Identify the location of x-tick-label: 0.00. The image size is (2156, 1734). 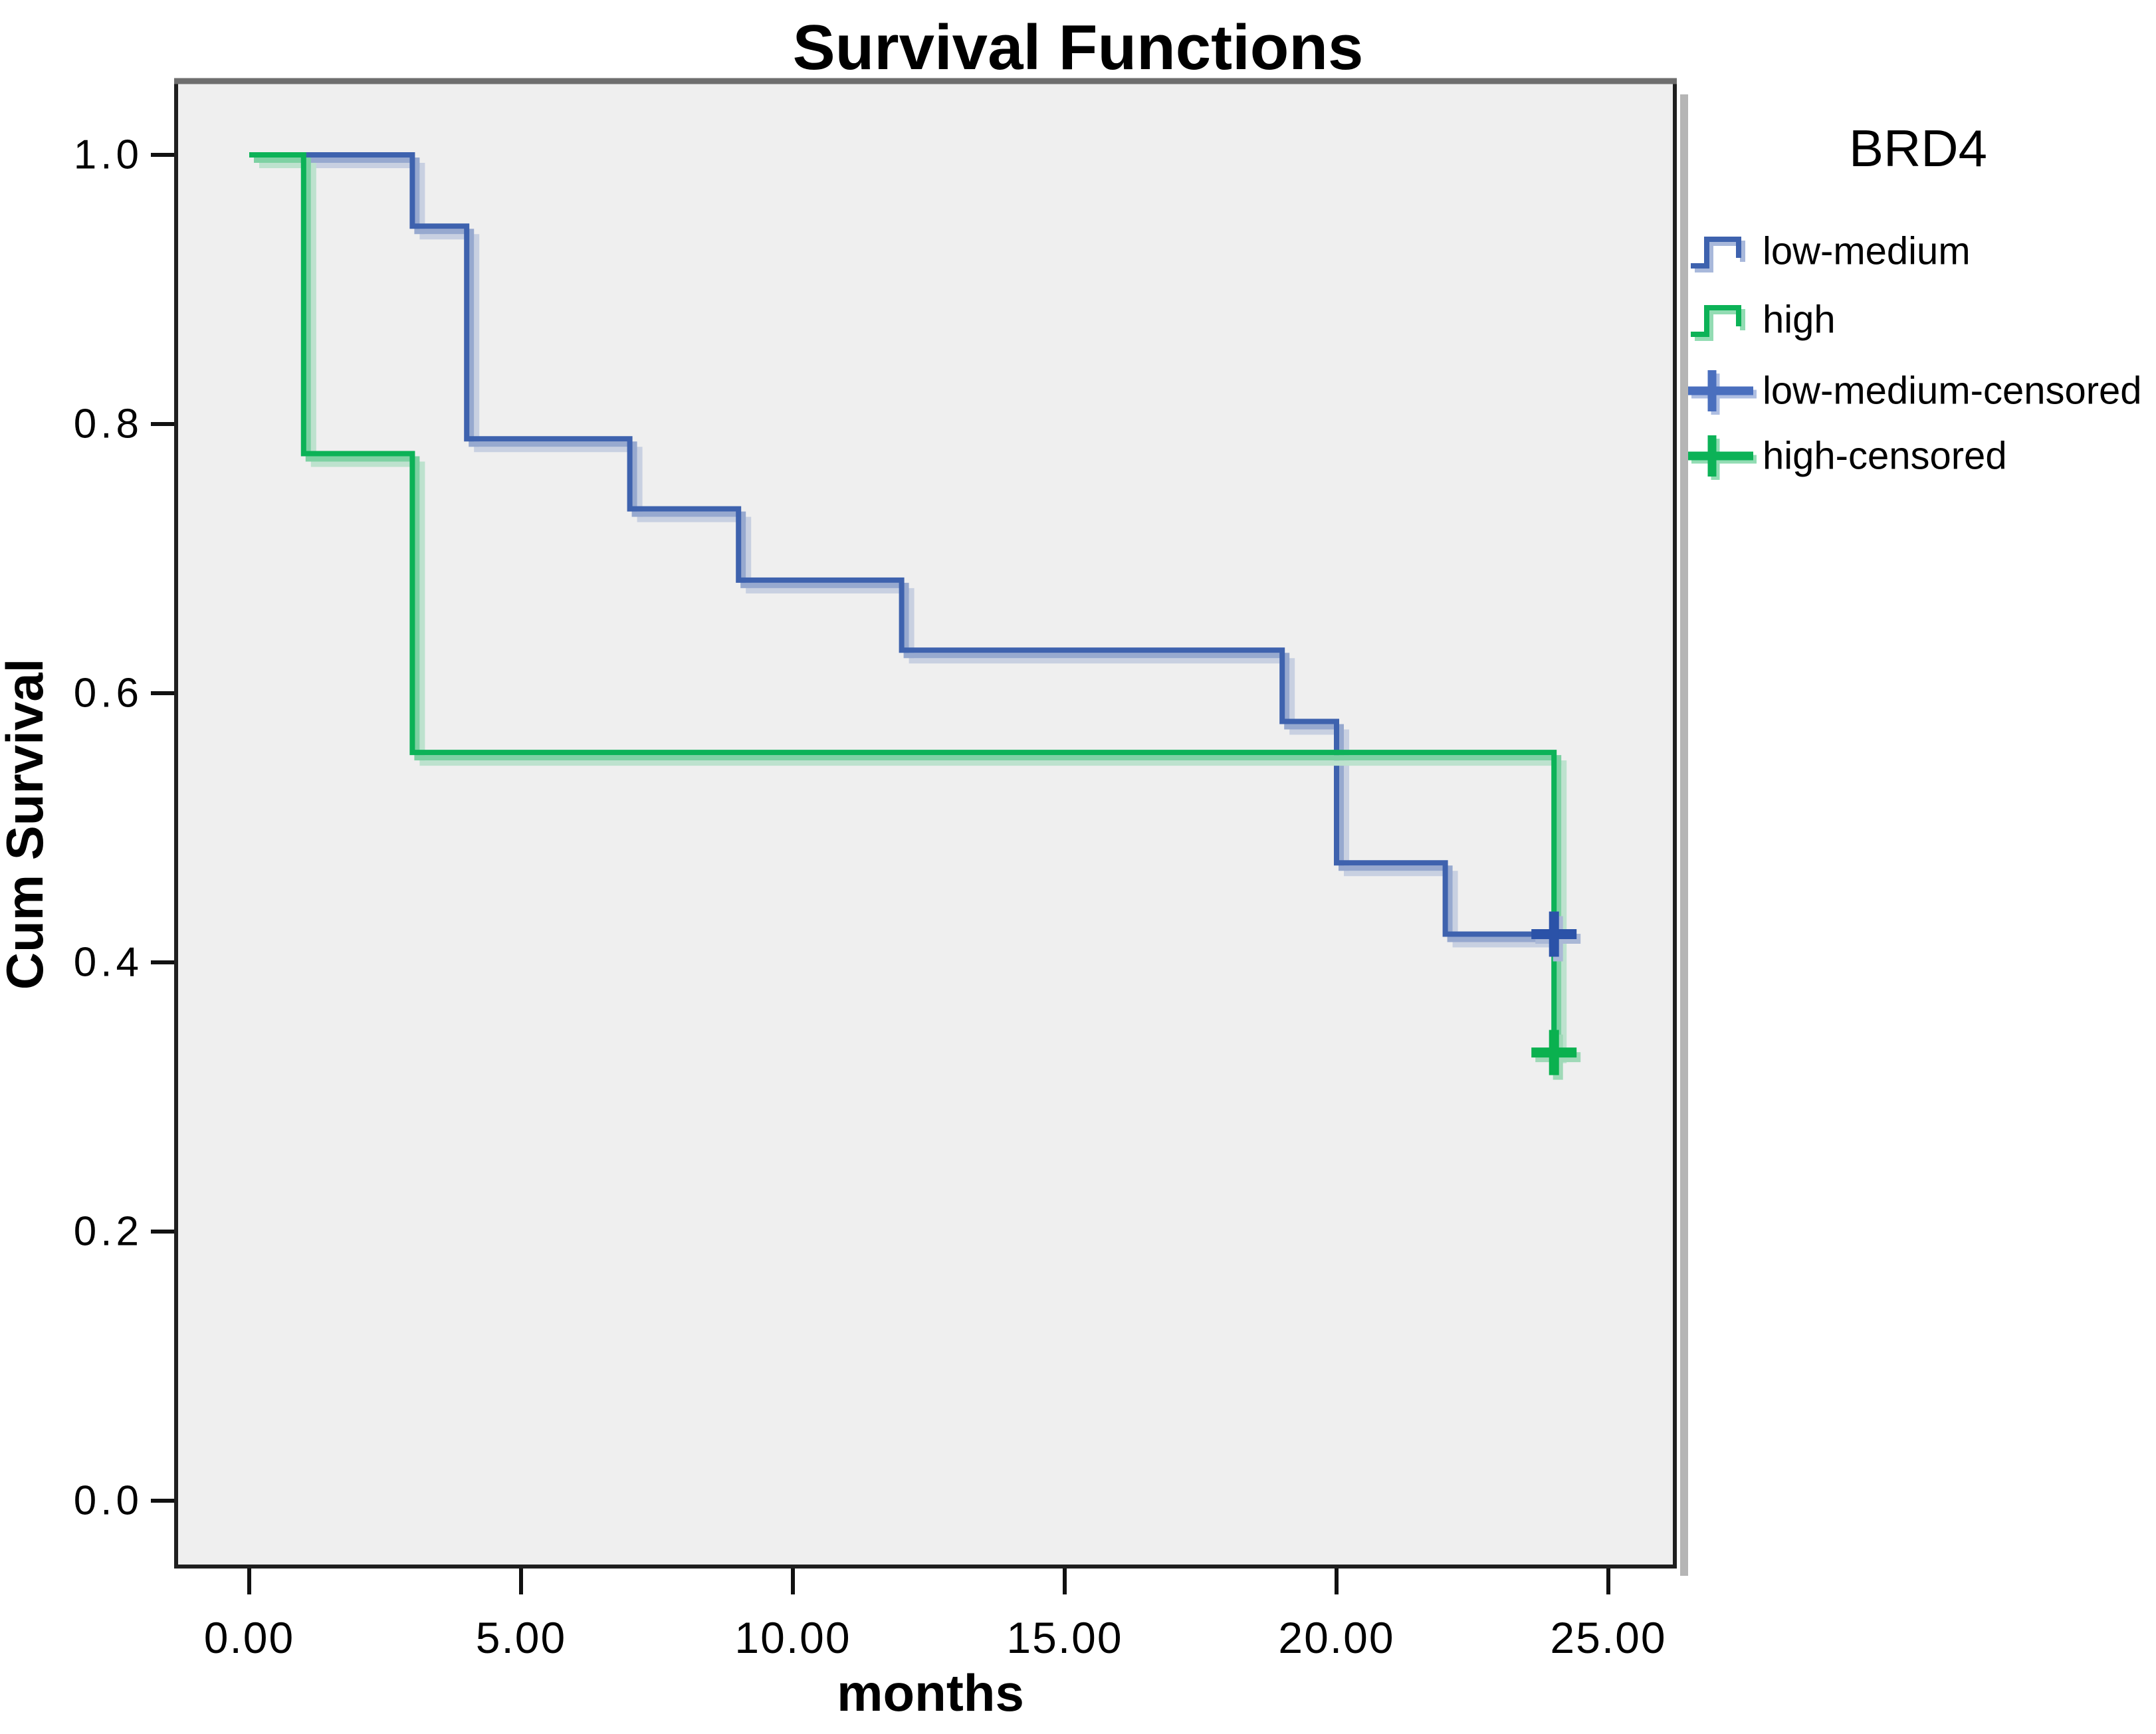
(249, 1638).